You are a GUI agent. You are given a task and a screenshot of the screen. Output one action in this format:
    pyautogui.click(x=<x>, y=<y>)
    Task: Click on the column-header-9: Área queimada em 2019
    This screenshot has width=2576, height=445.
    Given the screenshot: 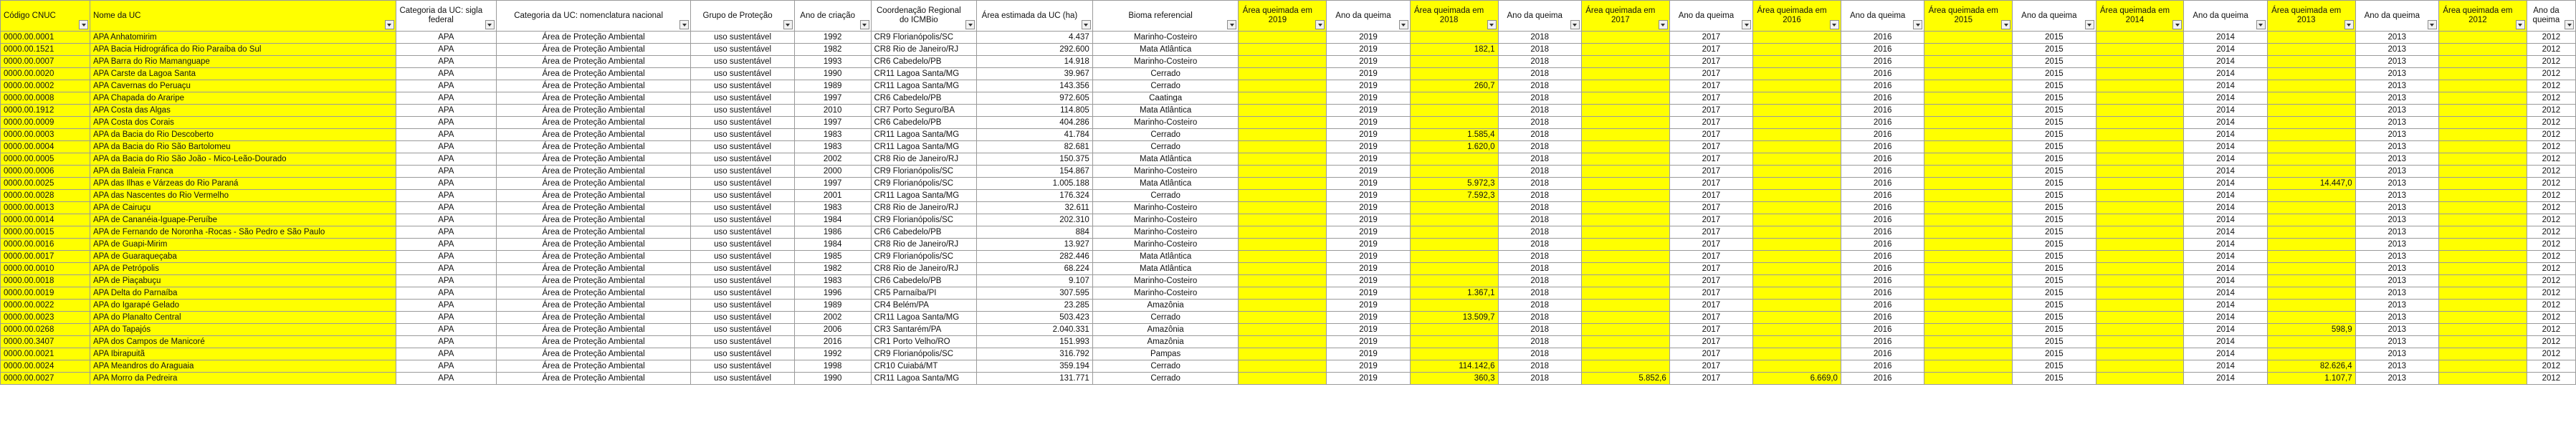 What is the action you would take?
    pyautogui.click(x=1282, y=16)
    